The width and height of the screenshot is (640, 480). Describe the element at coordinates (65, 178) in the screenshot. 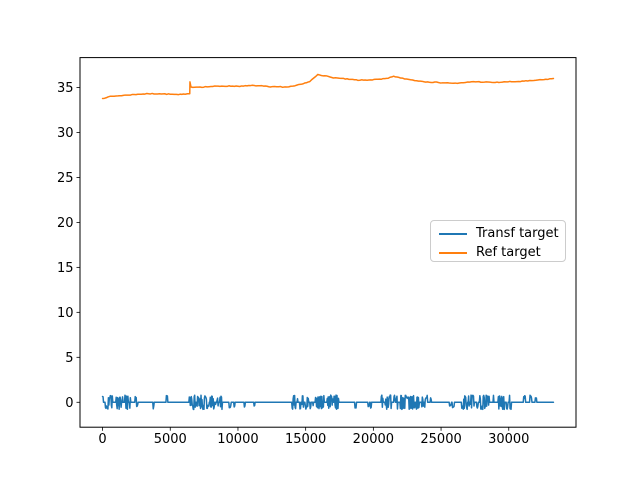

I see `y-tick-label: 25` at that location.